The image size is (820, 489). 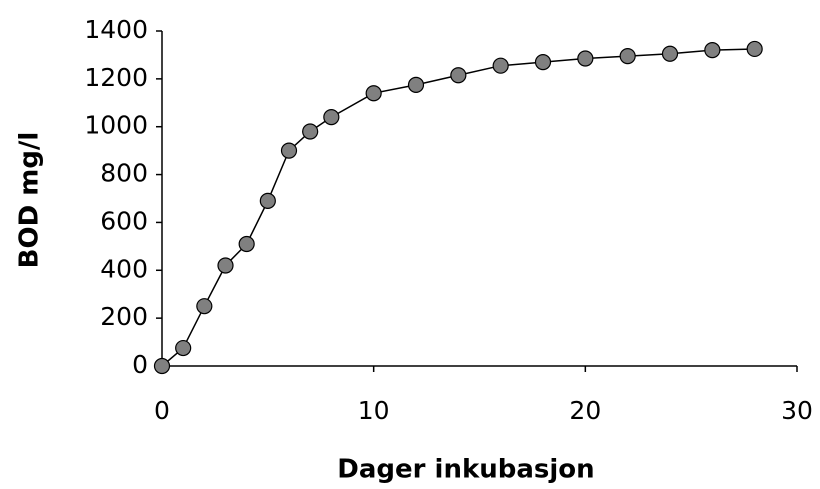 What do you see at coordinates (374, 410) in the screenshot?
I see `x-tick-label: 10` at bounding box center [374, 410].